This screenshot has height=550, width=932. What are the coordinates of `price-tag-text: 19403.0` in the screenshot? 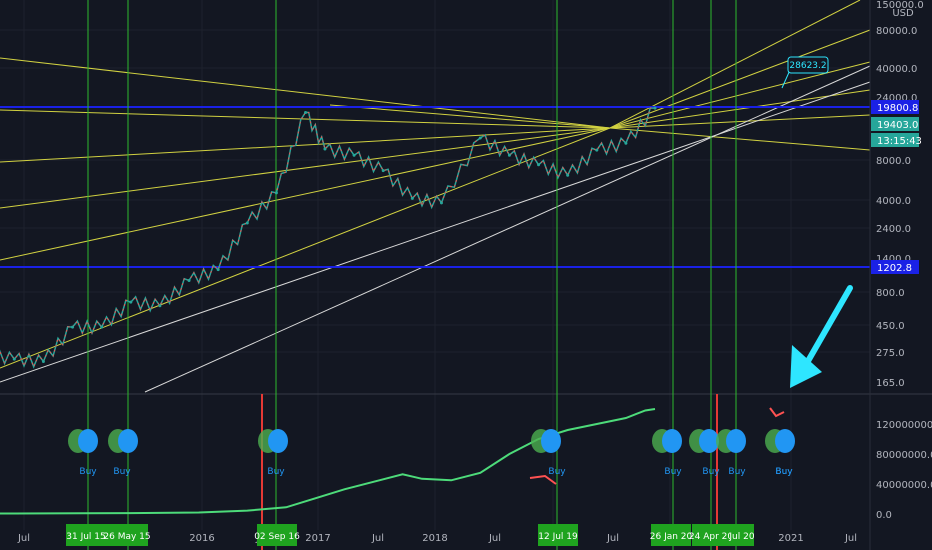 It's located at (897, 125).